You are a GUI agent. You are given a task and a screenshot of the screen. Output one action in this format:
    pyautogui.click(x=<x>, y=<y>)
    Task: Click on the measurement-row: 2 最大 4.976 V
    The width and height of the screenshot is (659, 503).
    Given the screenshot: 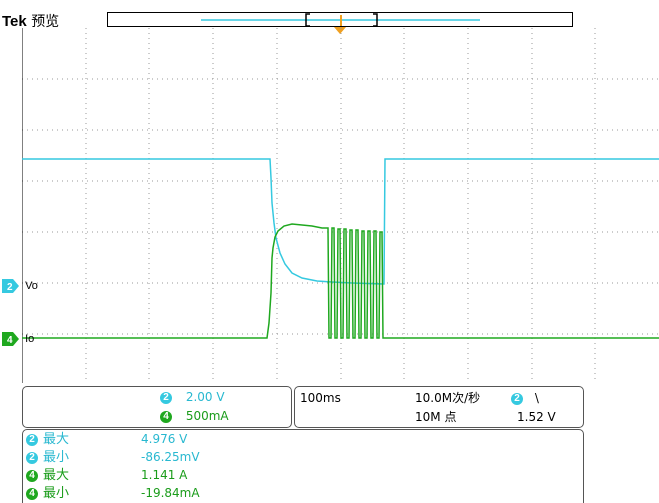 What is the action you would take?
    pyautogui.click(x=106, y=439)
    